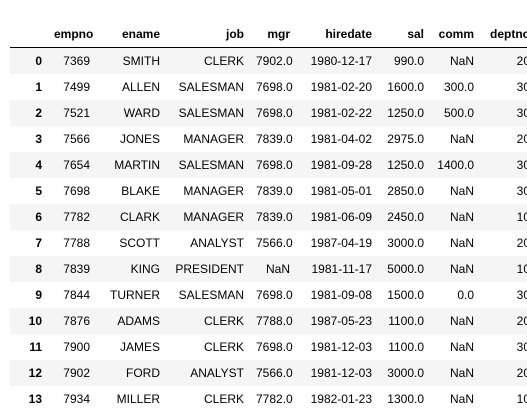 The width and height of the screenshot is (527, 416). What do you see at coordinates (209, 269) in the screenshot?
I see `cell-job: PRESIDENT` at bounding box center [209, 269].